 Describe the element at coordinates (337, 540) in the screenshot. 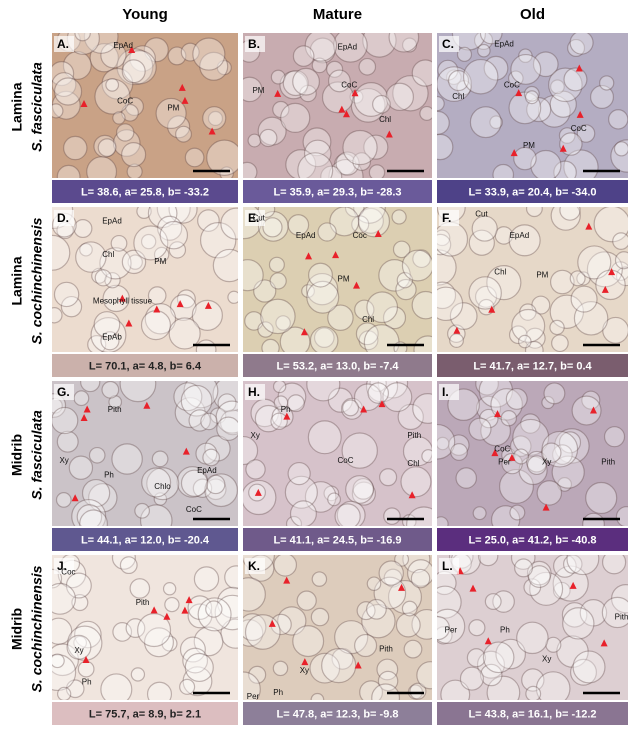

I see `color-values: L= 41.1, a= 24.5, b= -16.9` at that location.